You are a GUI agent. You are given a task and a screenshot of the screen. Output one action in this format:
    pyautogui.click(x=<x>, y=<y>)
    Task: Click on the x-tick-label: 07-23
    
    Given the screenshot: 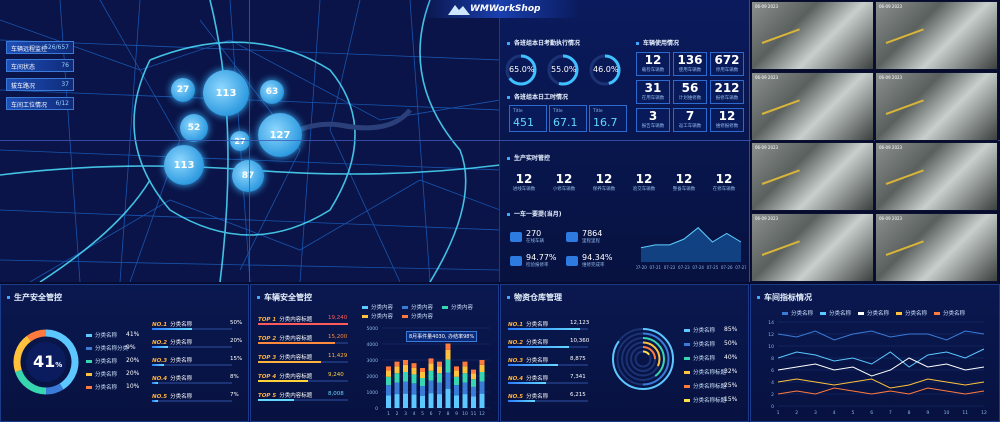 What is the action you would take?
    pyautogui.click(x=684, y=267)
    